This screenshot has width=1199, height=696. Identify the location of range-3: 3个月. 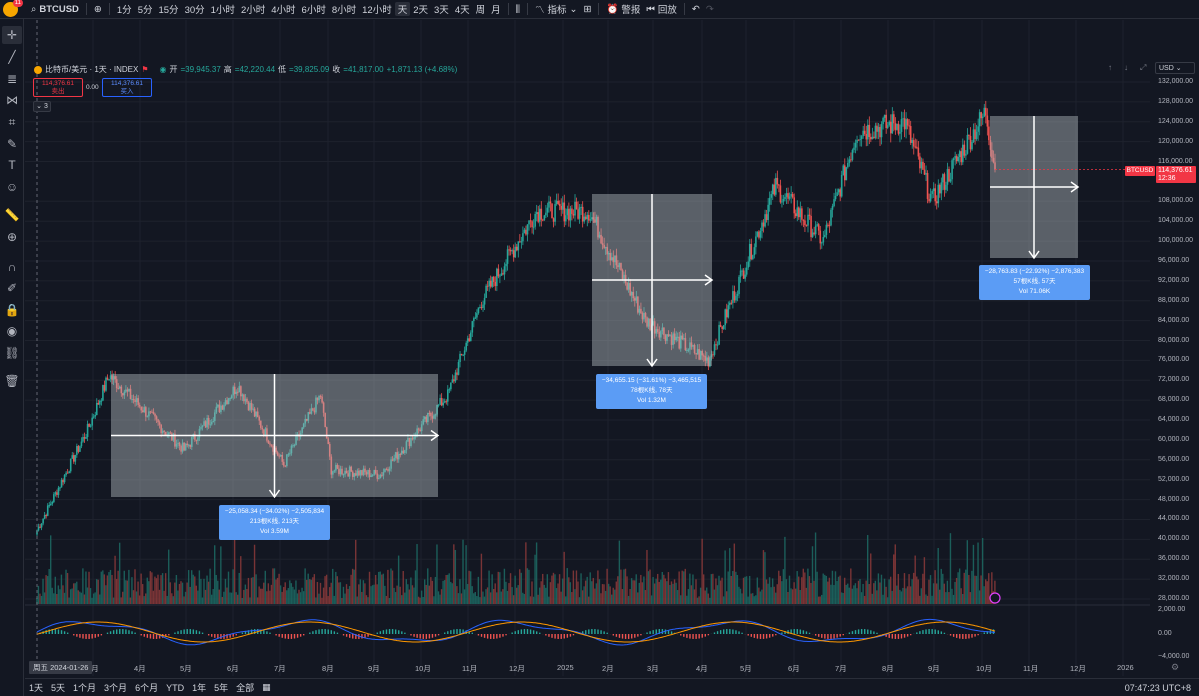
(116, 688).